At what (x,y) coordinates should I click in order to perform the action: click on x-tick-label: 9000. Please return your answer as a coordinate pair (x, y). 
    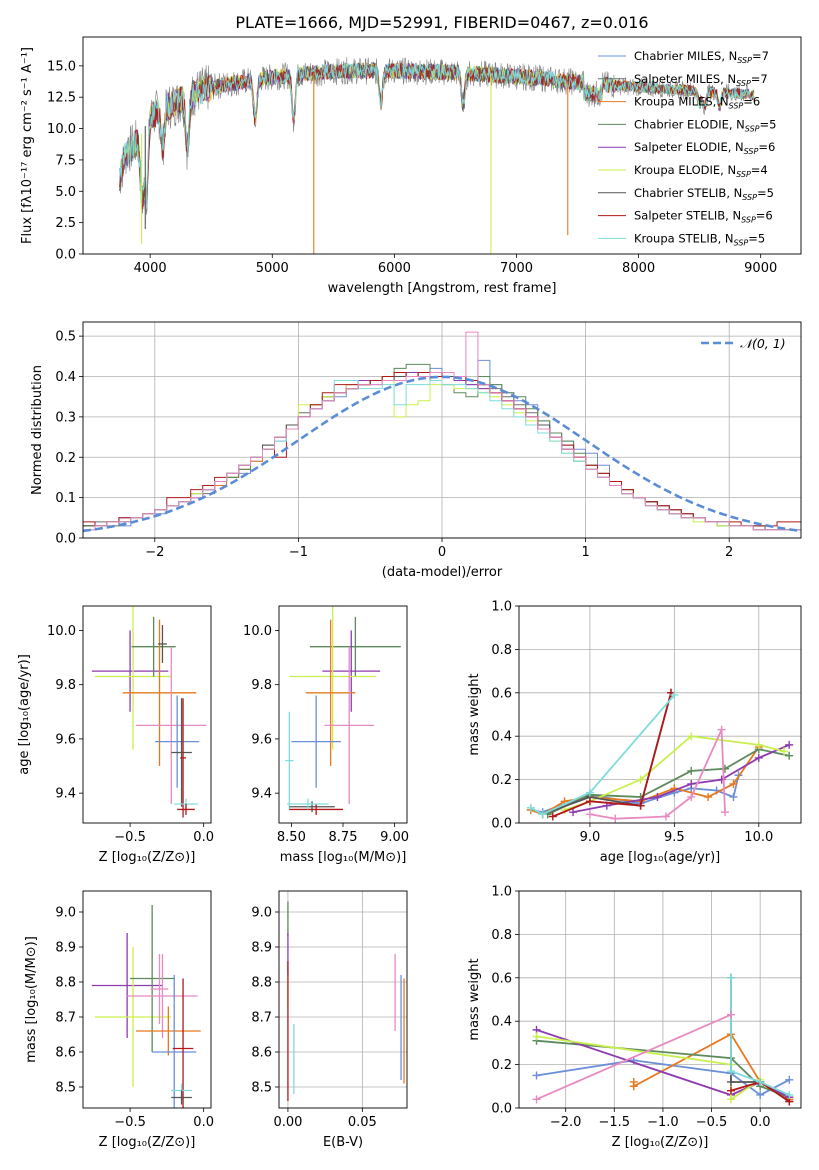
    Looking at the image, I should click on (760, 268).